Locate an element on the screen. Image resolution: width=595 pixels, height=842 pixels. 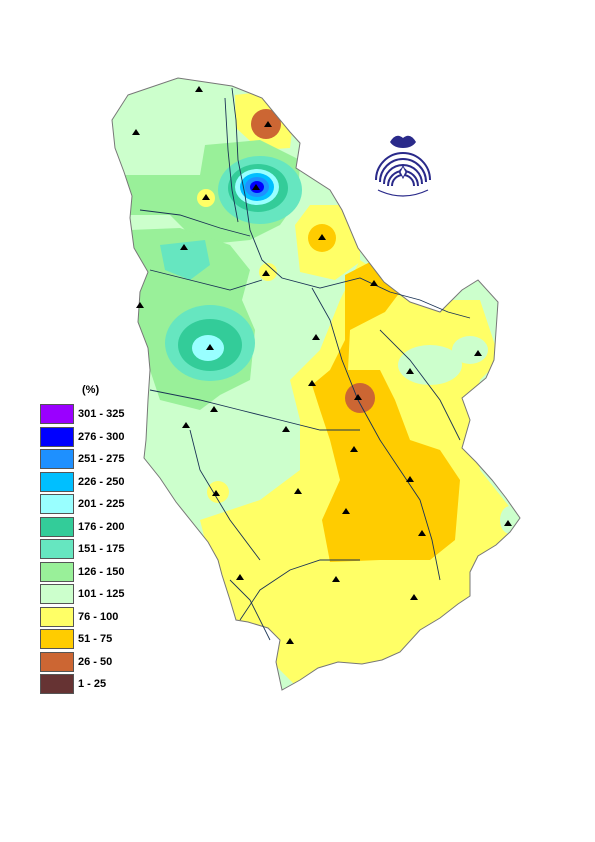
legend-item: 176 - 200 is located at coordinates (82, 527).